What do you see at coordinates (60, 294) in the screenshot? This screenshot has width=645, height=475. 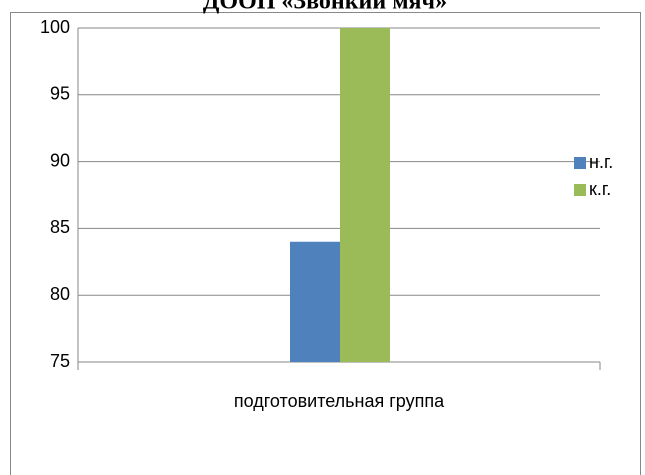 I see `y-tick-label: 80` at bounding box center [60, 294].